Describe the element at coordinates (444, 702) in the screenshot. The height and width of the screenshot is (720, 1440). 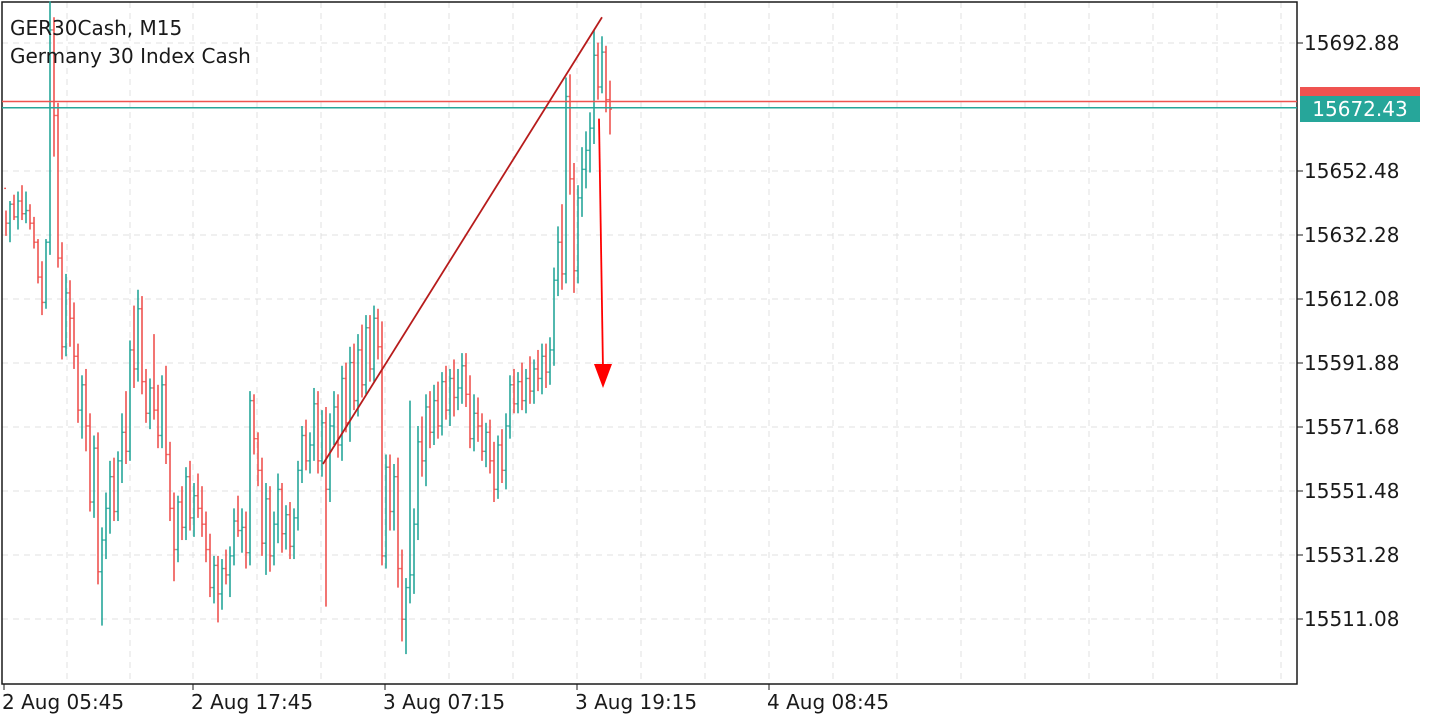
I see `x-tick-label: 3 Aug 07:15` at that location.